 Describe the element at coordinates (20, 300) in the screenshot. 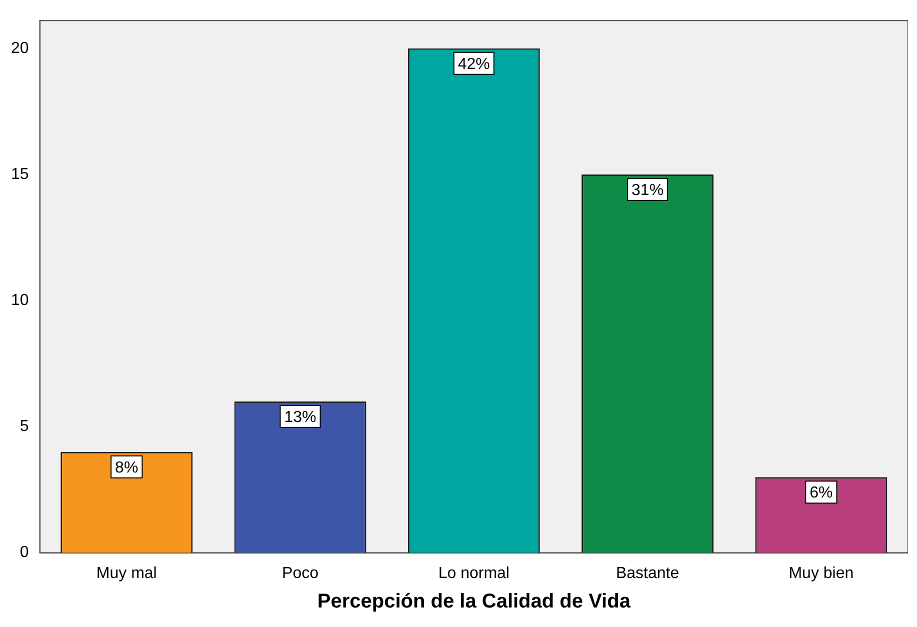

I see `y-tick-label: 10` at that location.